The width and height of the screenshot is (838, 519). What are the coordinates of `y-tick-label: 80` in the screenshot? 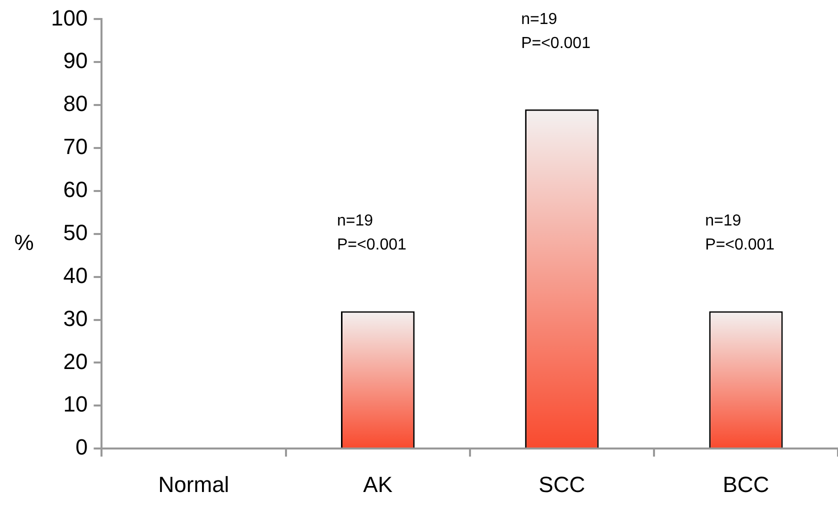 It's located at (75, 103).